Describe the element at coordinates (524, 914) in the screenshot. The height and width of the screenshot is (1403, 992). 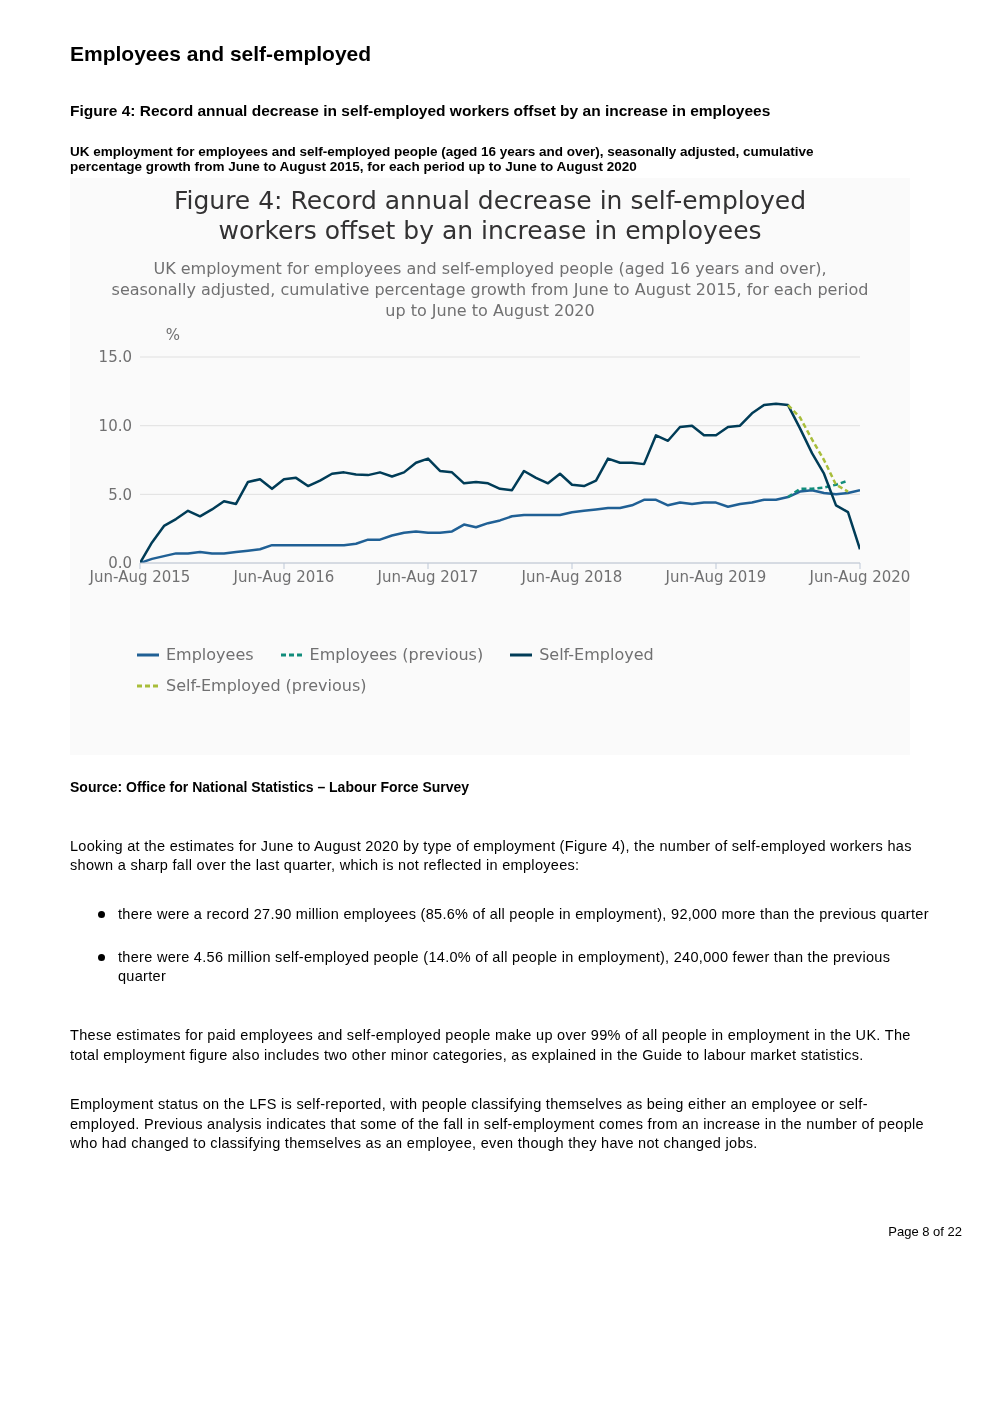
I see `text: there were a record 27.90 million employees (85.6% of all people in employment), 92,000 more than the previous quarter` at that location.